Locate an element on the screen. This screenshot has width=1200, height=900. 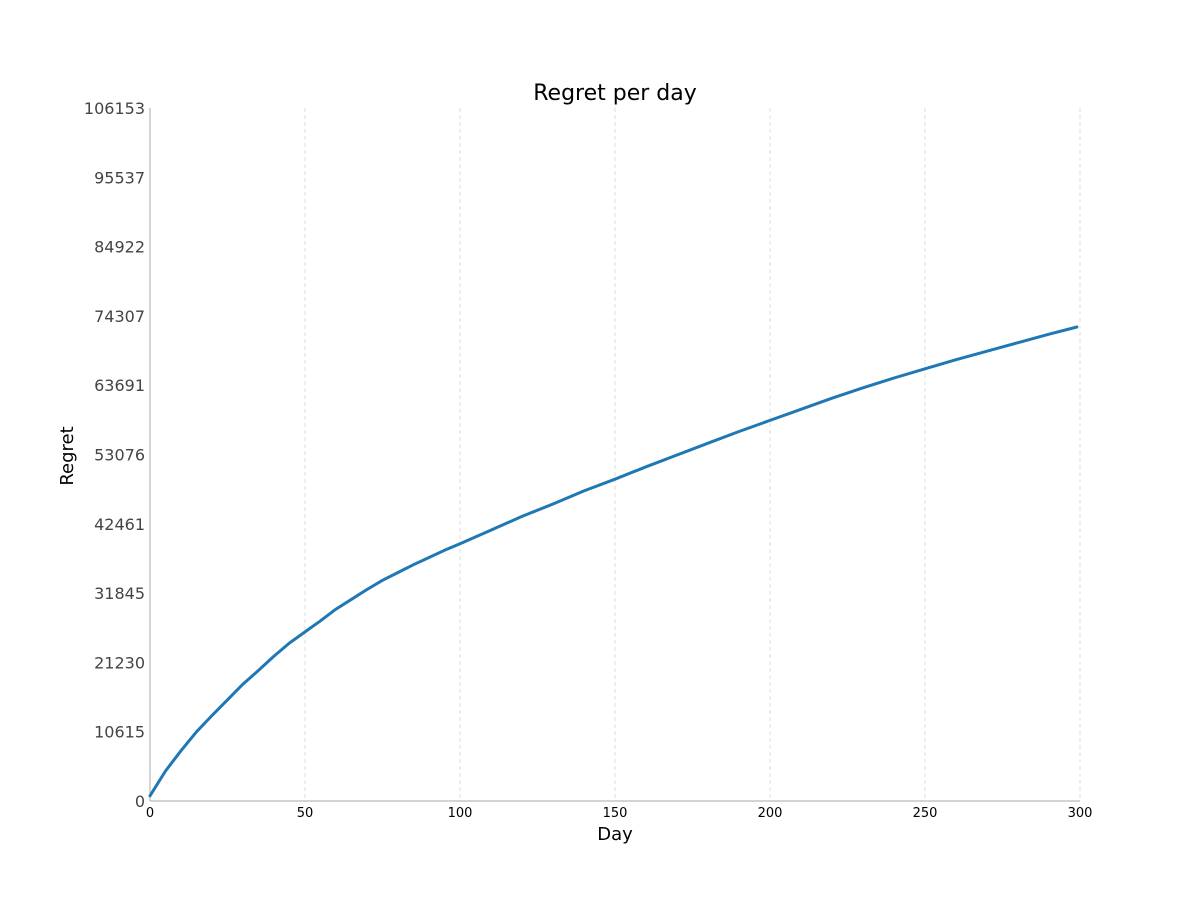
x-tick-label: 300 is located at coordinates (1080, 813).